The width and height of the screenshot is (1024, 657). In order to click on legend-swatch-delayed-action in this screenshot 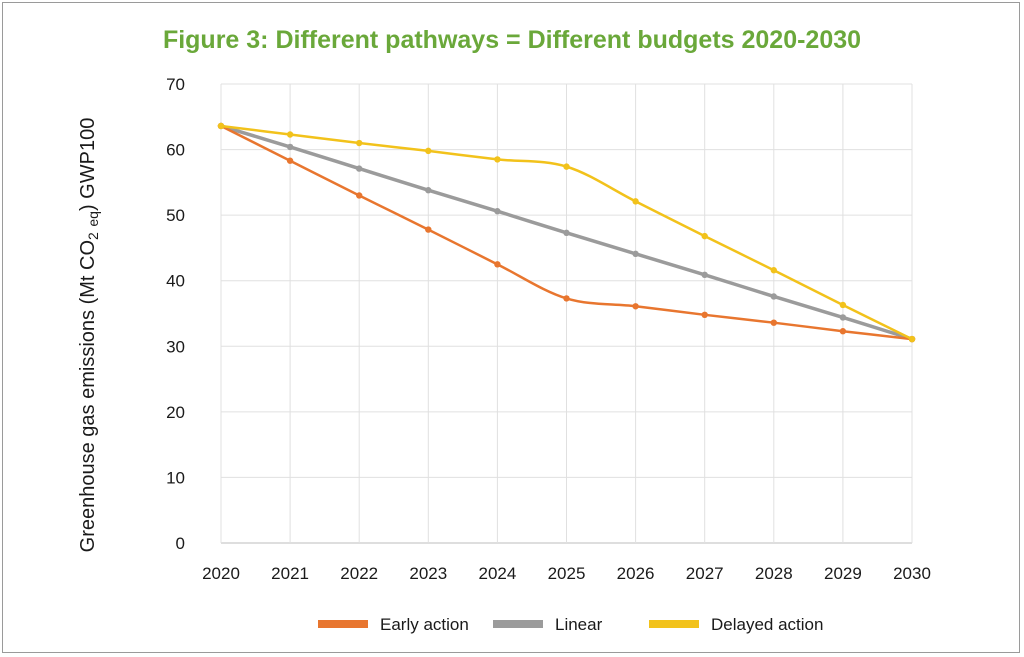, I will do `click(674, 624)`.